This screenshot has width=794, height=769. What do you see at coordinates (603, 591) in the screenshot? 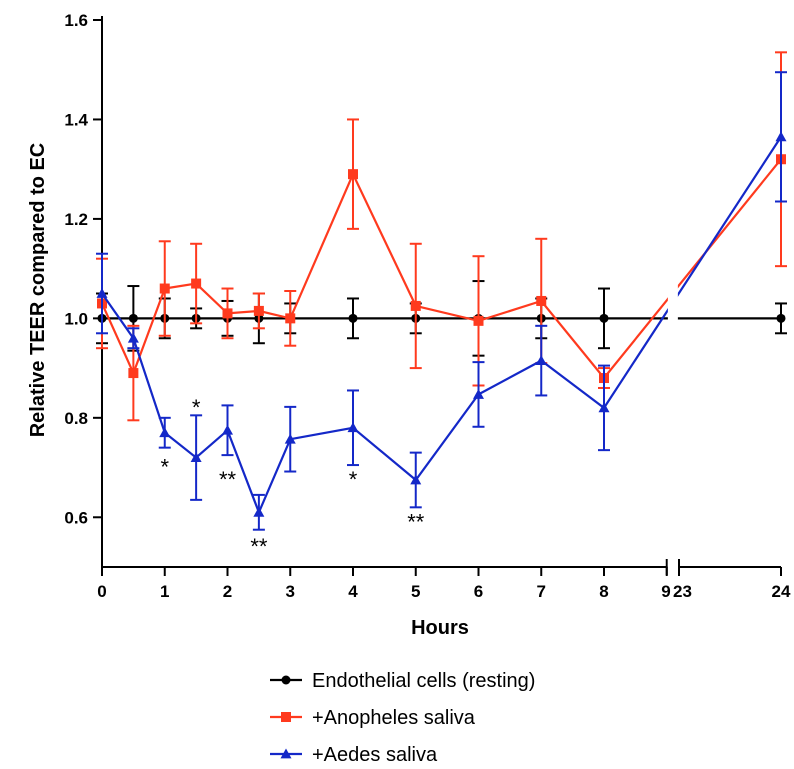
I see `x-tick-label: 8` at bounding box center [603, 591].